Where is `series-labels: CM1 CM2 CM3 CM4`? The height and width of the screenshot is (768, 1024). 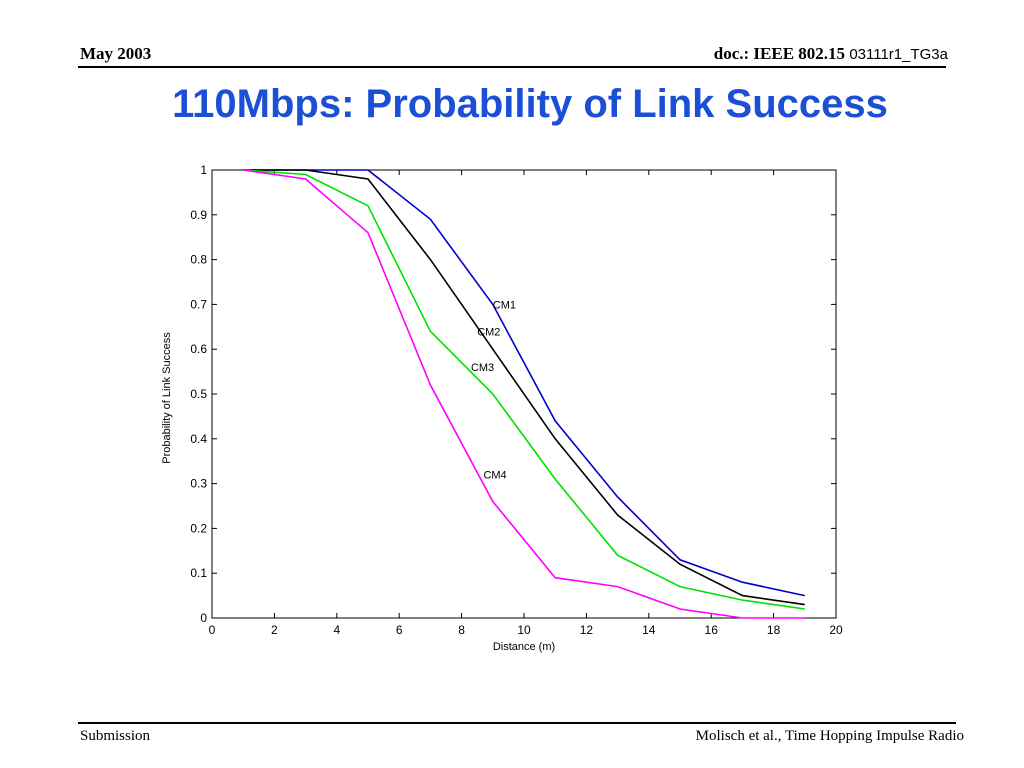
series-labels: CM1 CM2 CM3 CM4 is located at coordinates (493, 390).